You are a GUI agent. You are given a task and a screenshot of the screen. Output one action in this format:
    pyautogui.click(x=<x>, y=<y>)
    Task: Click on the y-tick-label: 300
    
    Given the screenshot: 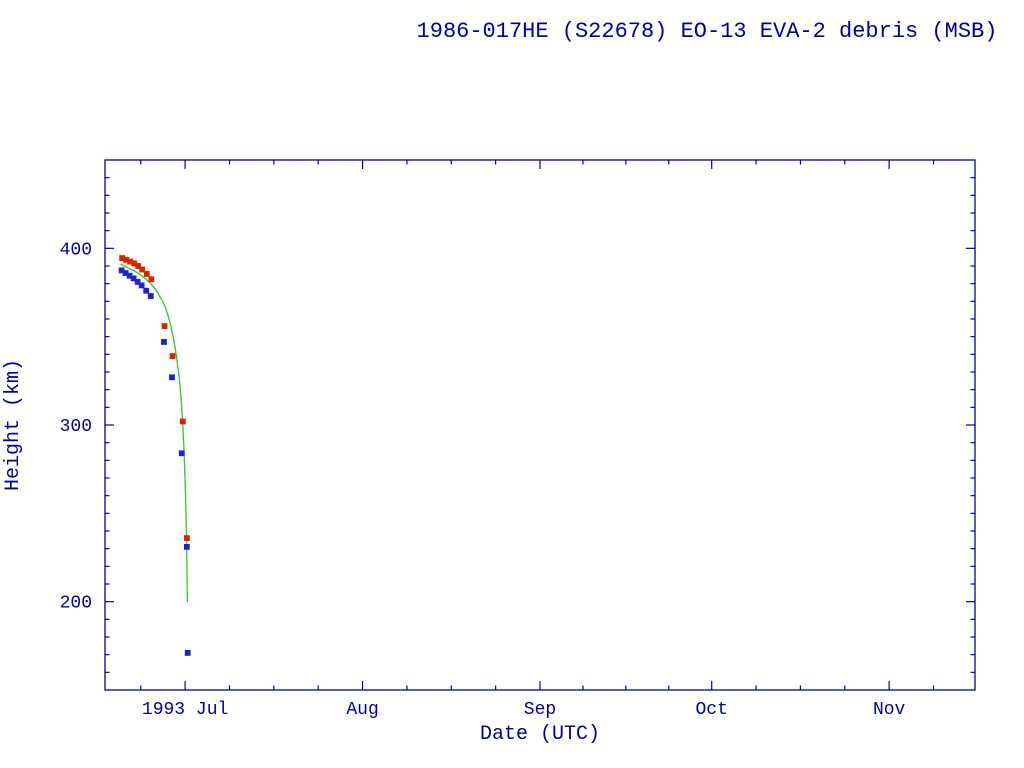 What is the action you would take?
    pyautogui.click(x=76, y=427)
    